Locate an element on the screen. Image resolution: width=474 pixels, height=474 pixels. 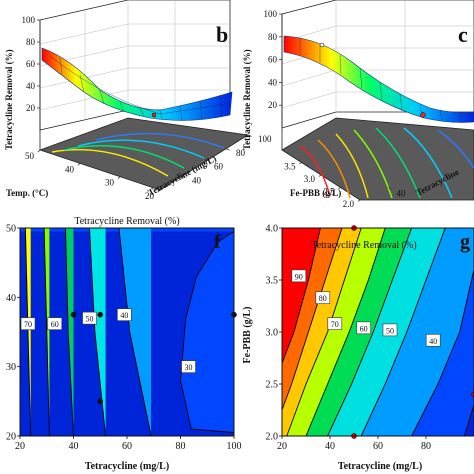
panel-b-x-tick-label-2: 80 is located at coordinates (241, 153).